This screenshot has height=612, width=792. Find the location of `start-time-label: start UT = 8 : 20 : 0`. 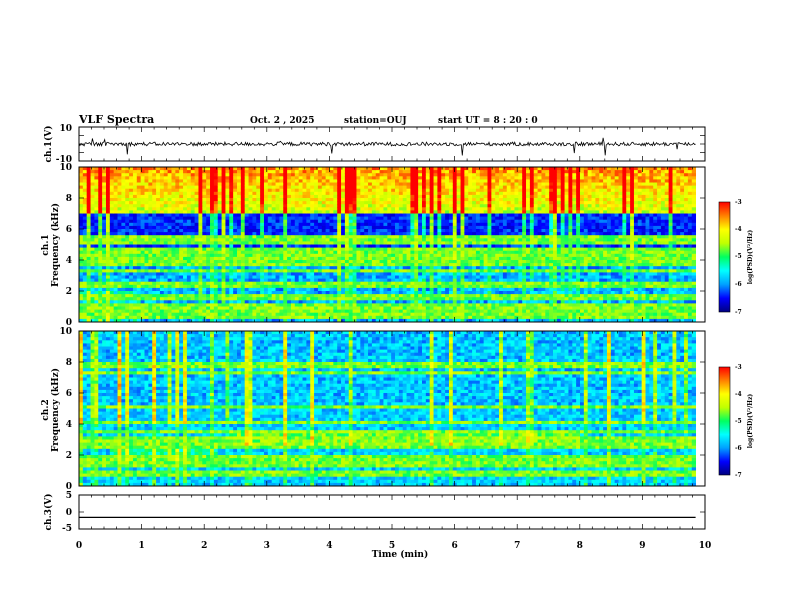

start-time-label: start UT = 8 : 20 : 0 is located at coordinates (488, 121).